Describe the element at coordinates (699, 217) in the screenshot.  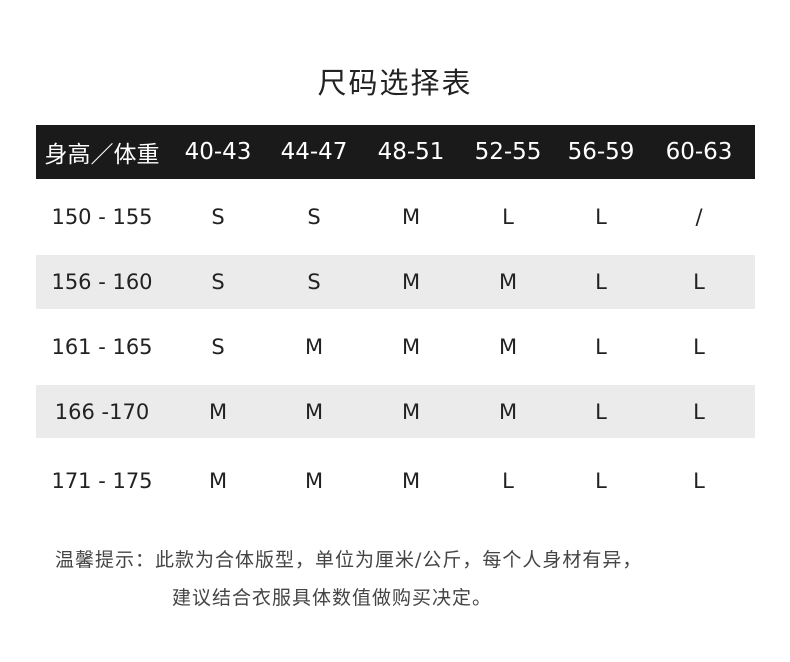
I see `size-cell: /` at that location.